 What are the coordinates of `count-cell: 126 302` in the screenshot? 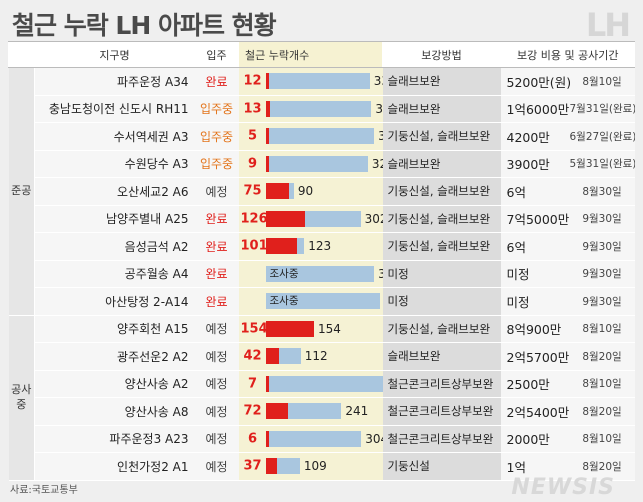 It's located at (310, 219).